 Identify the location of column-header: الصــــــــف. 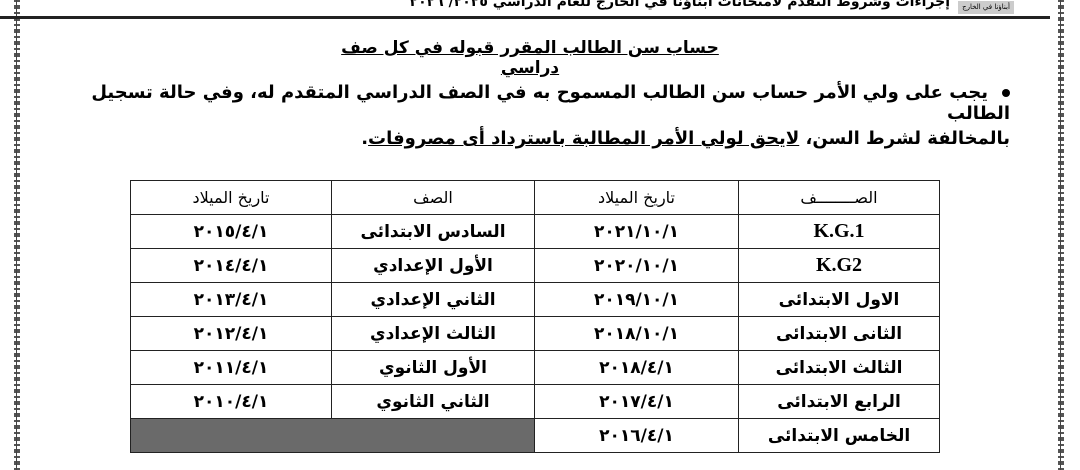
(839, 197).